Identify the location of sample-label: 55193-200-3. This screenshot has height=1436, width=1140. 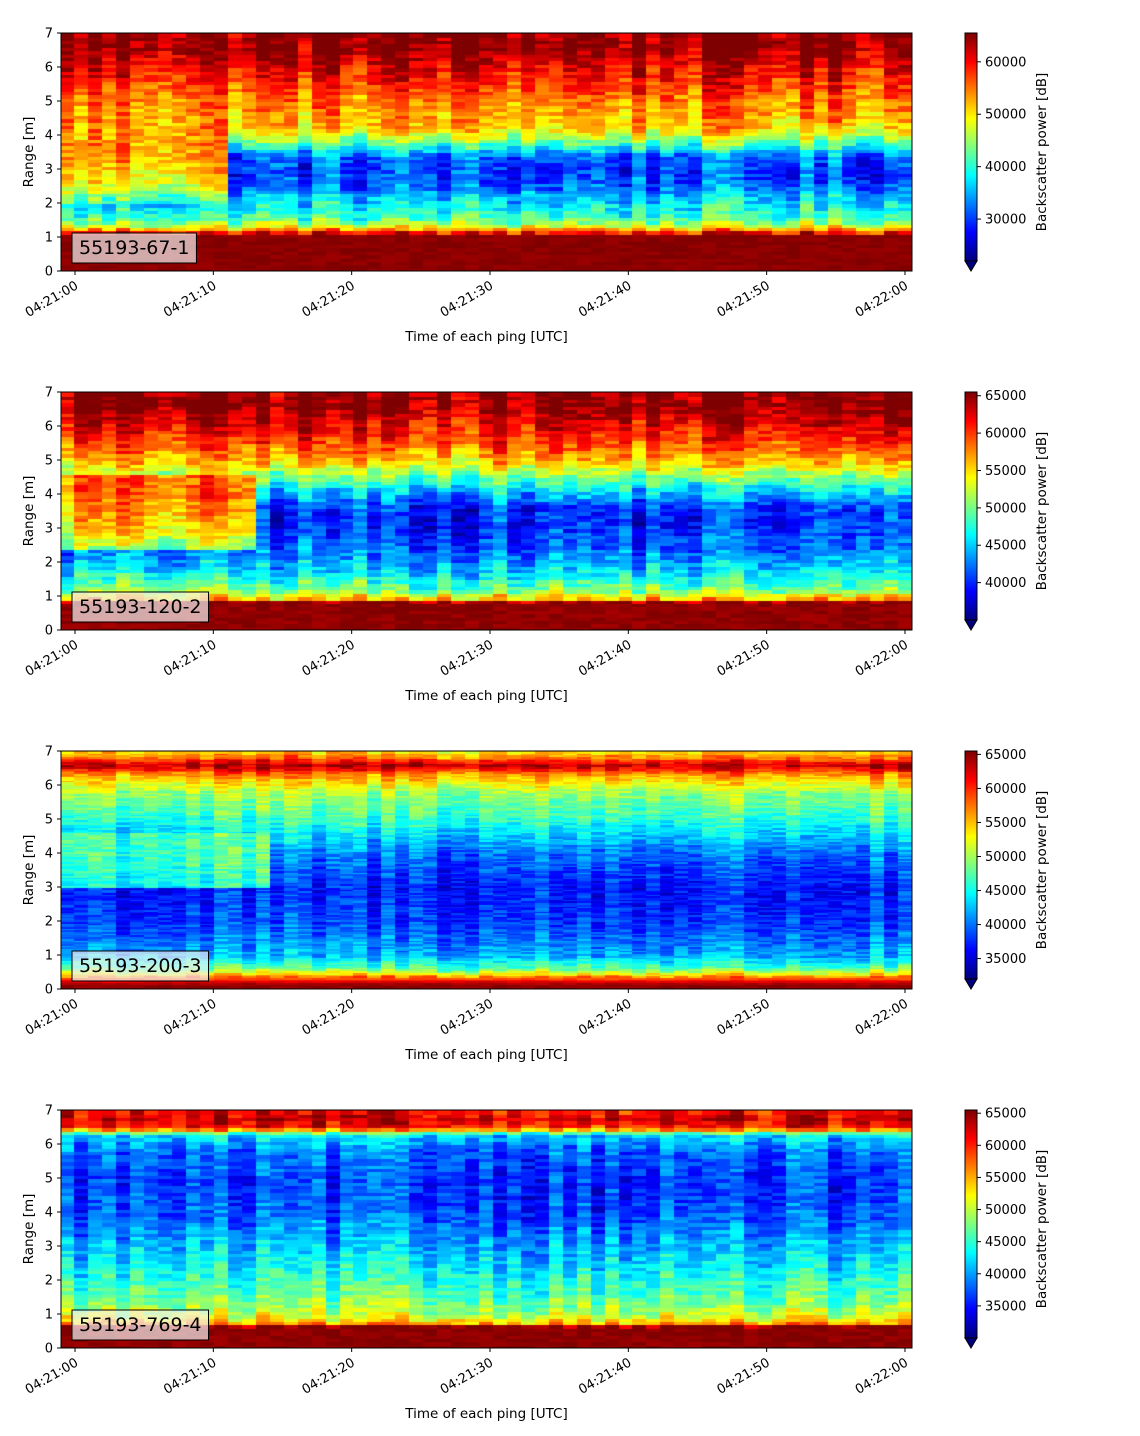
(140, 966).